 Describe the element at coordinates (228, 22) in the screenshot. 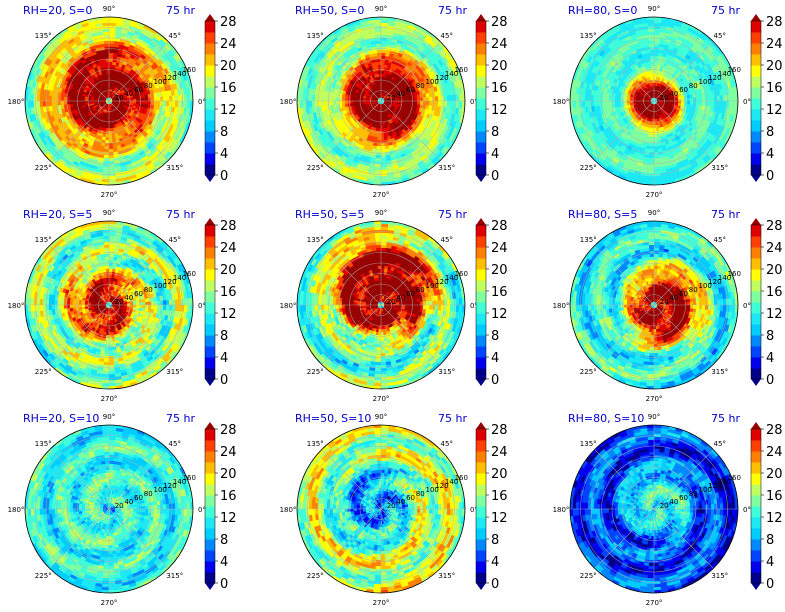

I see `colorbar-tick-label: 28` at that location.